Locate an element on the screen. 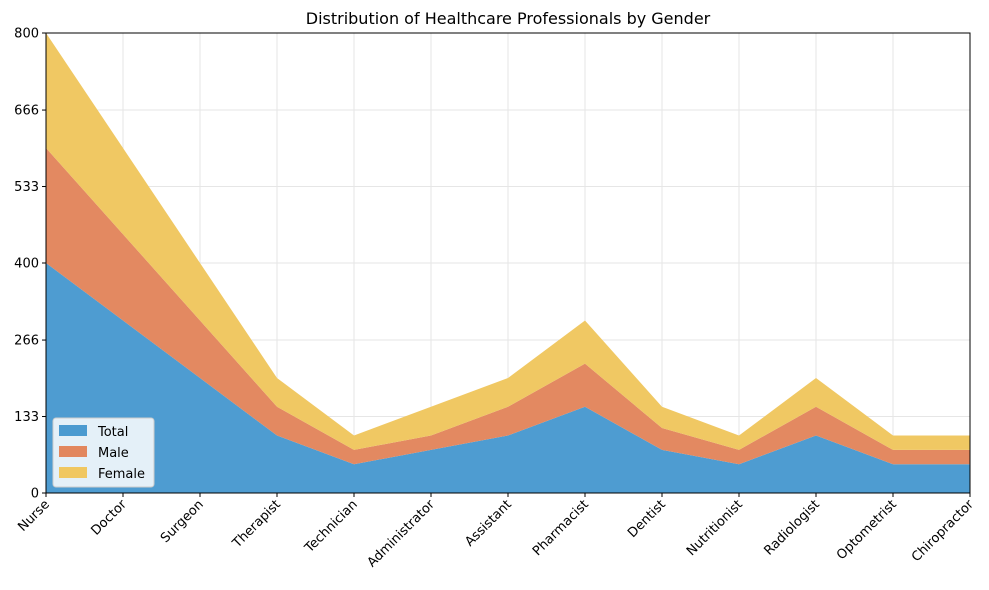 The height and width of the screenshot is (590, 989). x-tick-label: Doctor is located at coordinates (109, 518).